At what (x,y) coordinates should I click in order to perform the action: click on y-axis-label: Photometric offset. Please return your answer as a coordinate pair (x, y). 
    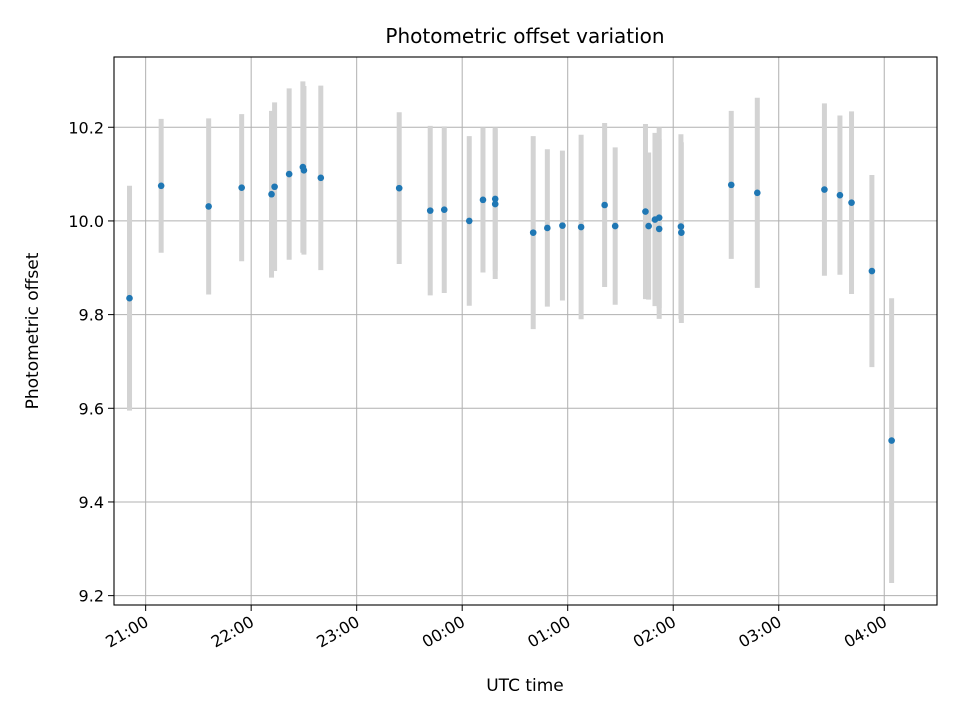
    Looking at the image, I should click on (33, 330).